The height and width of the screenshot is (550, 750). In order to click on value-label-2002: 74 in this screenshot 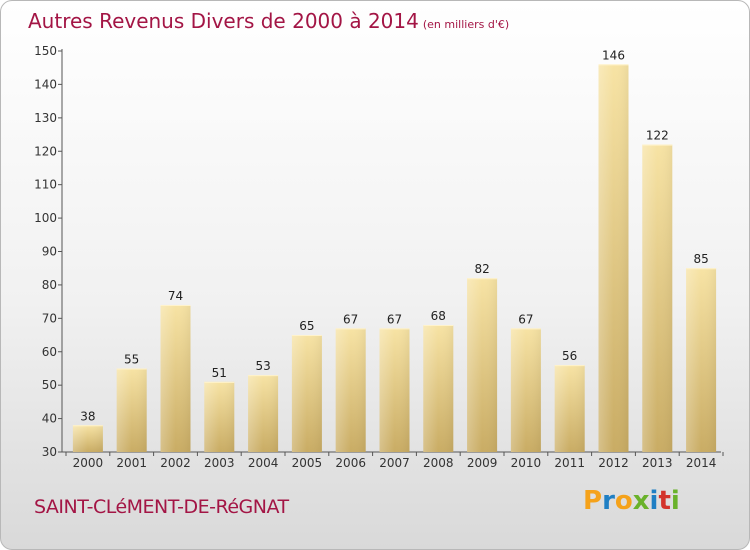, I will do `click(175, 296)`.